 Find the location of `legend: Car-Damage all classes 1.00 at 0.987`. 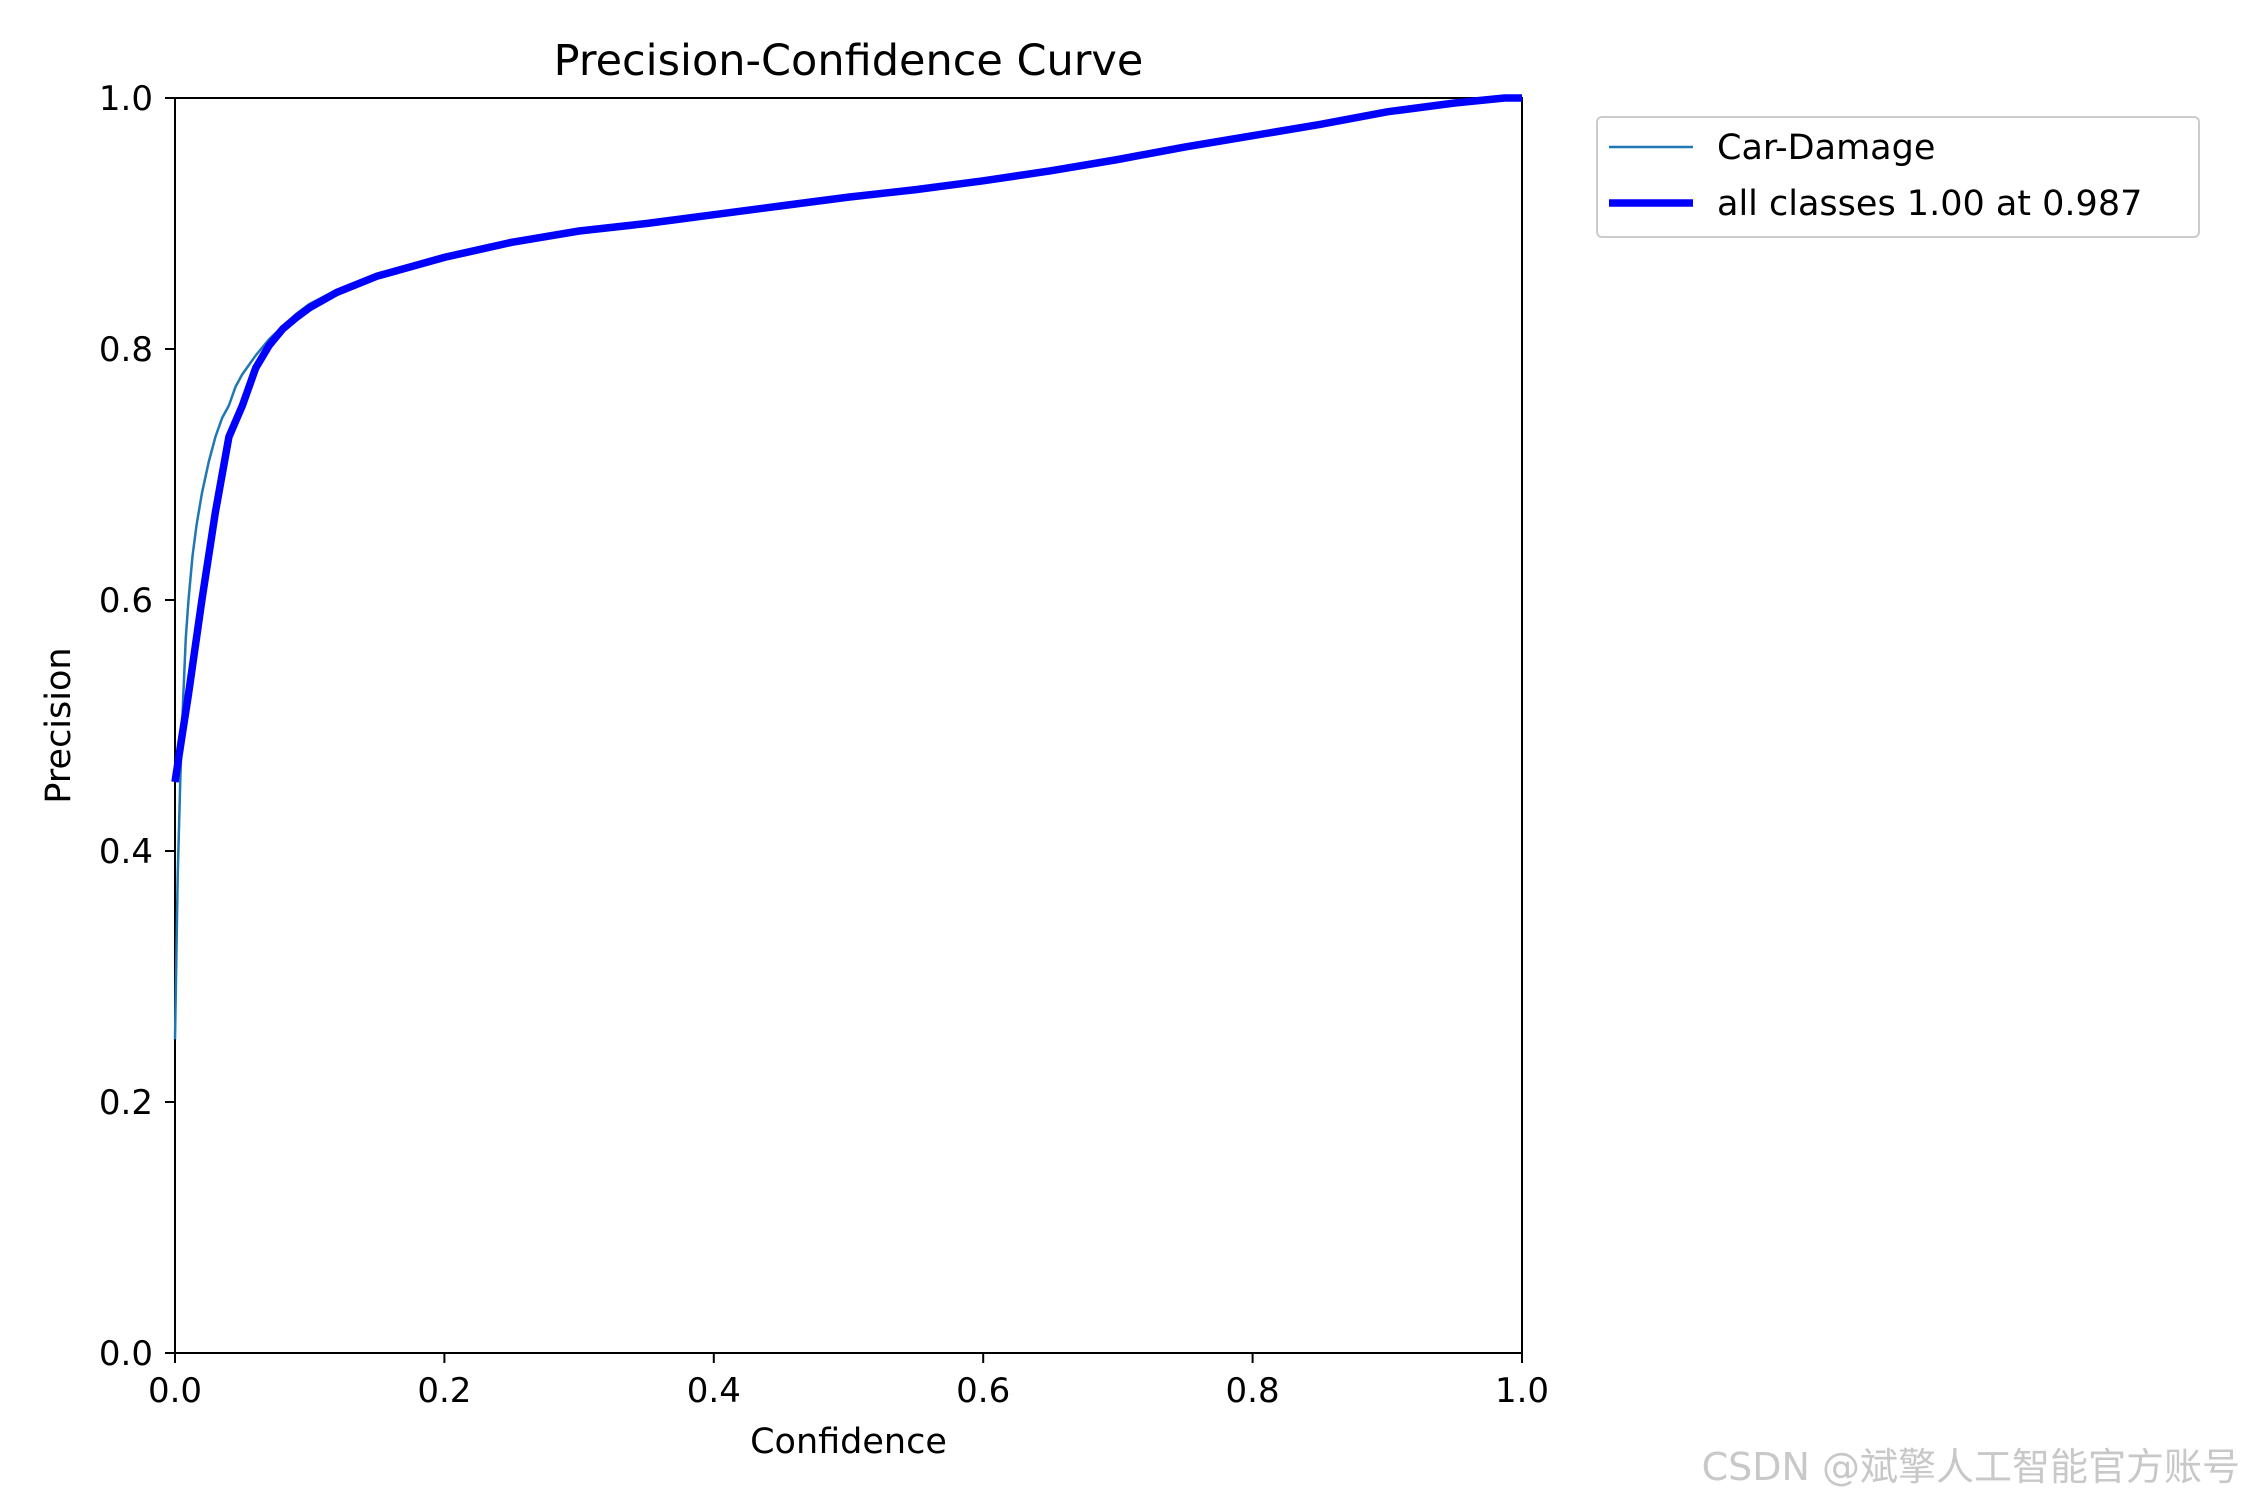

legend: Car-Damage all classes 1.00 at 0.987 is located at coordinates (1898, 177).